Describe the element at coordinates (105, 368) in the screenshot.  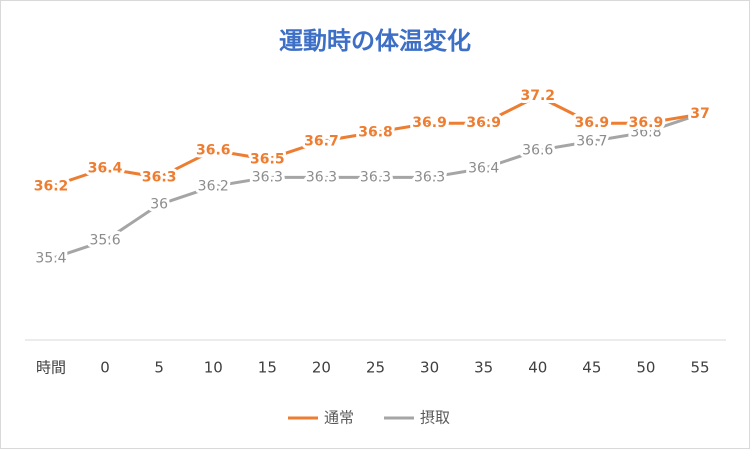
I see `x-tick-label: 0` at that location.